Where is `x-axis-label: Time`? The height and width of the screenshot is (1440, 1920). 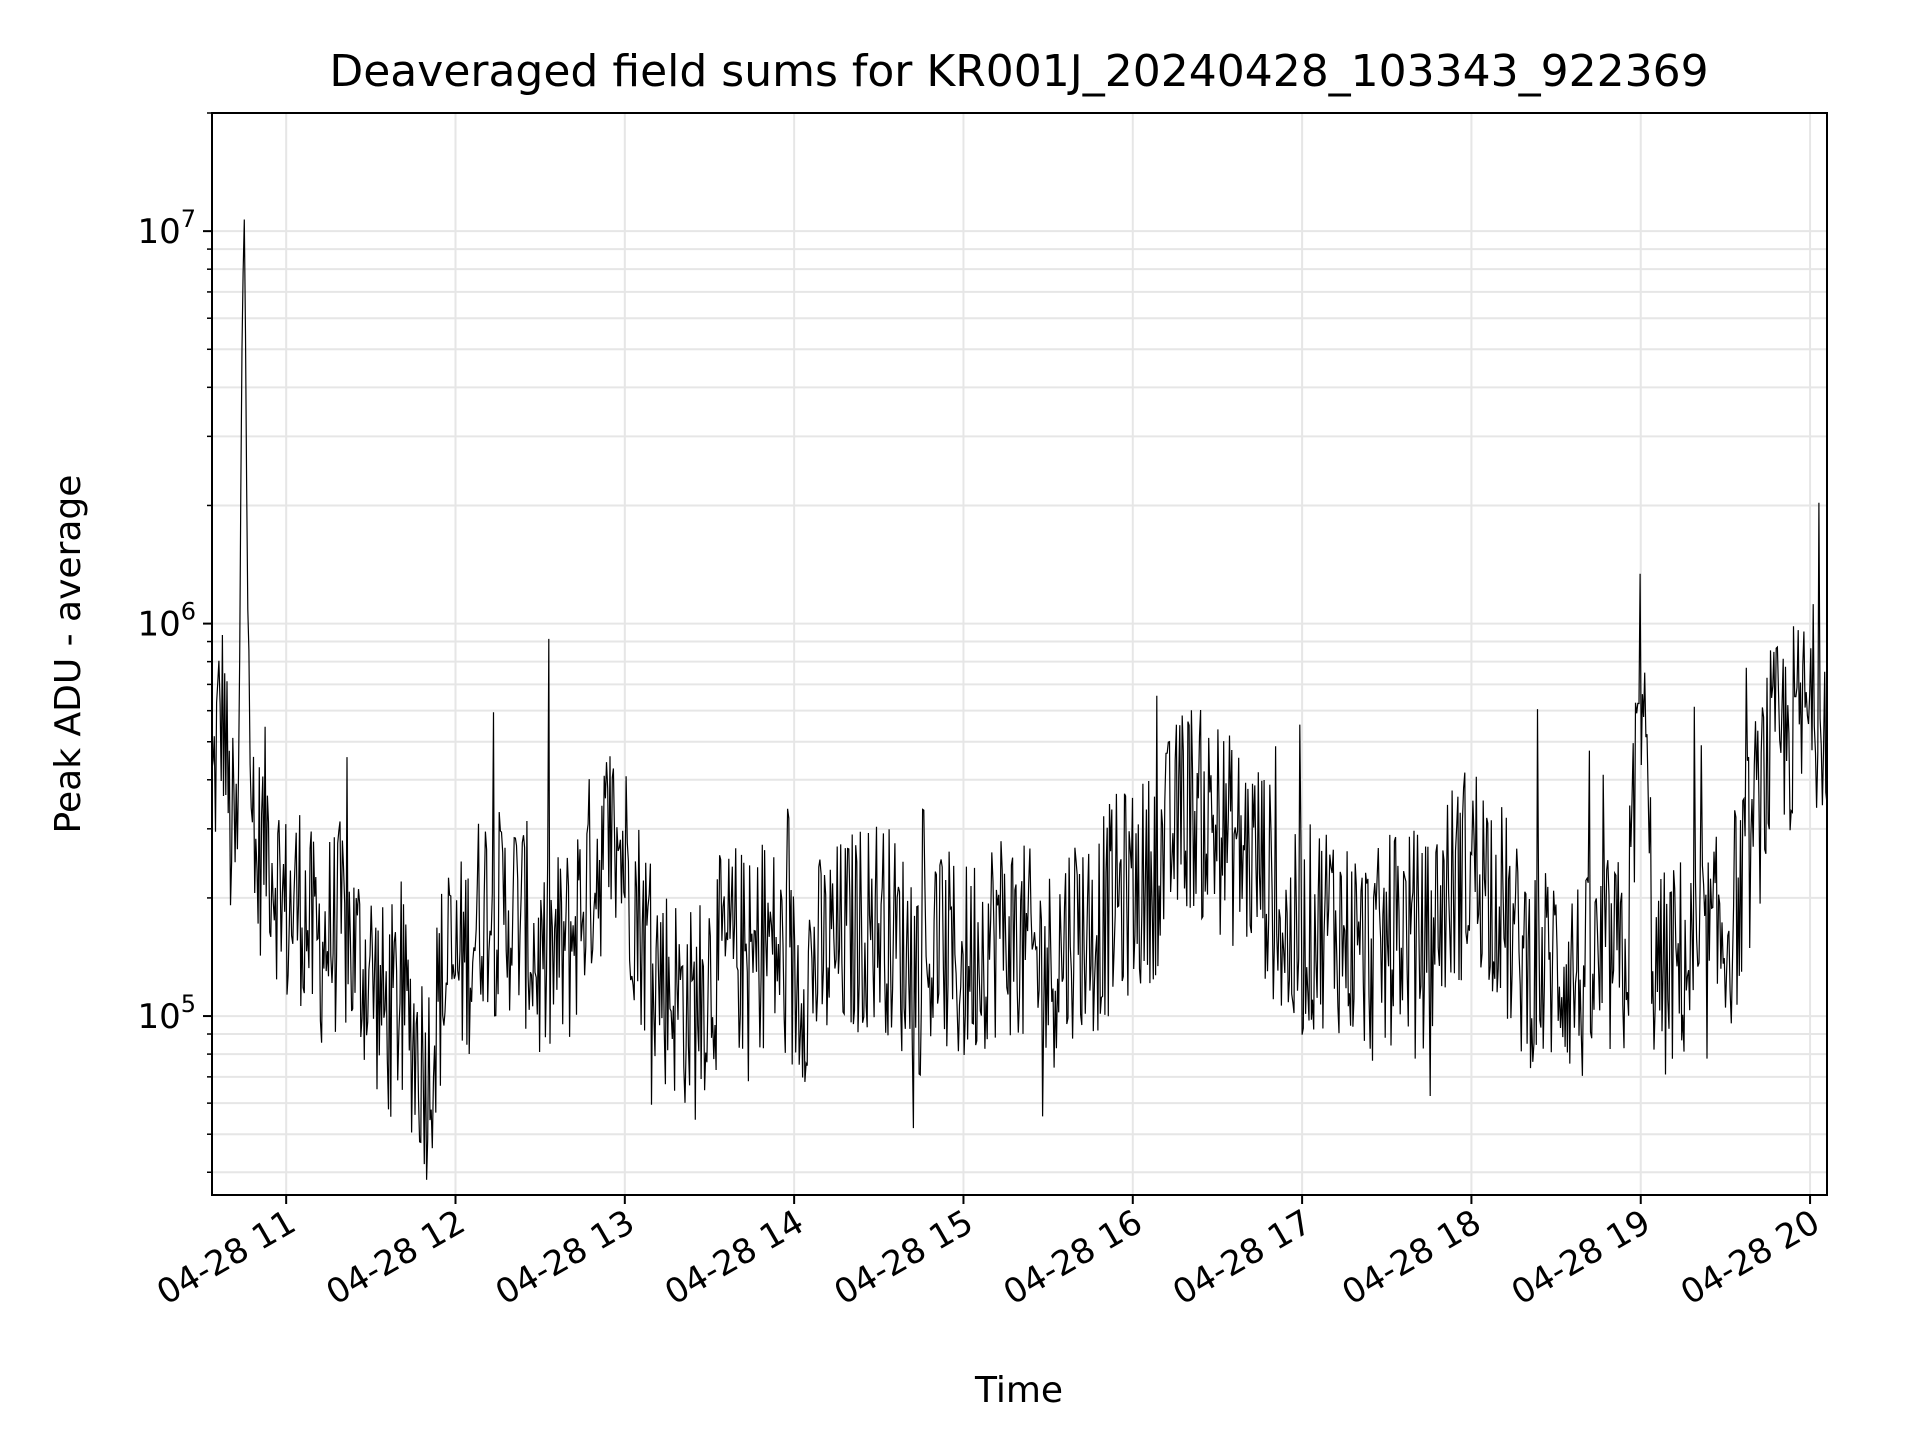 x-axis-label: Time is located at coordinates (1018, 1390).